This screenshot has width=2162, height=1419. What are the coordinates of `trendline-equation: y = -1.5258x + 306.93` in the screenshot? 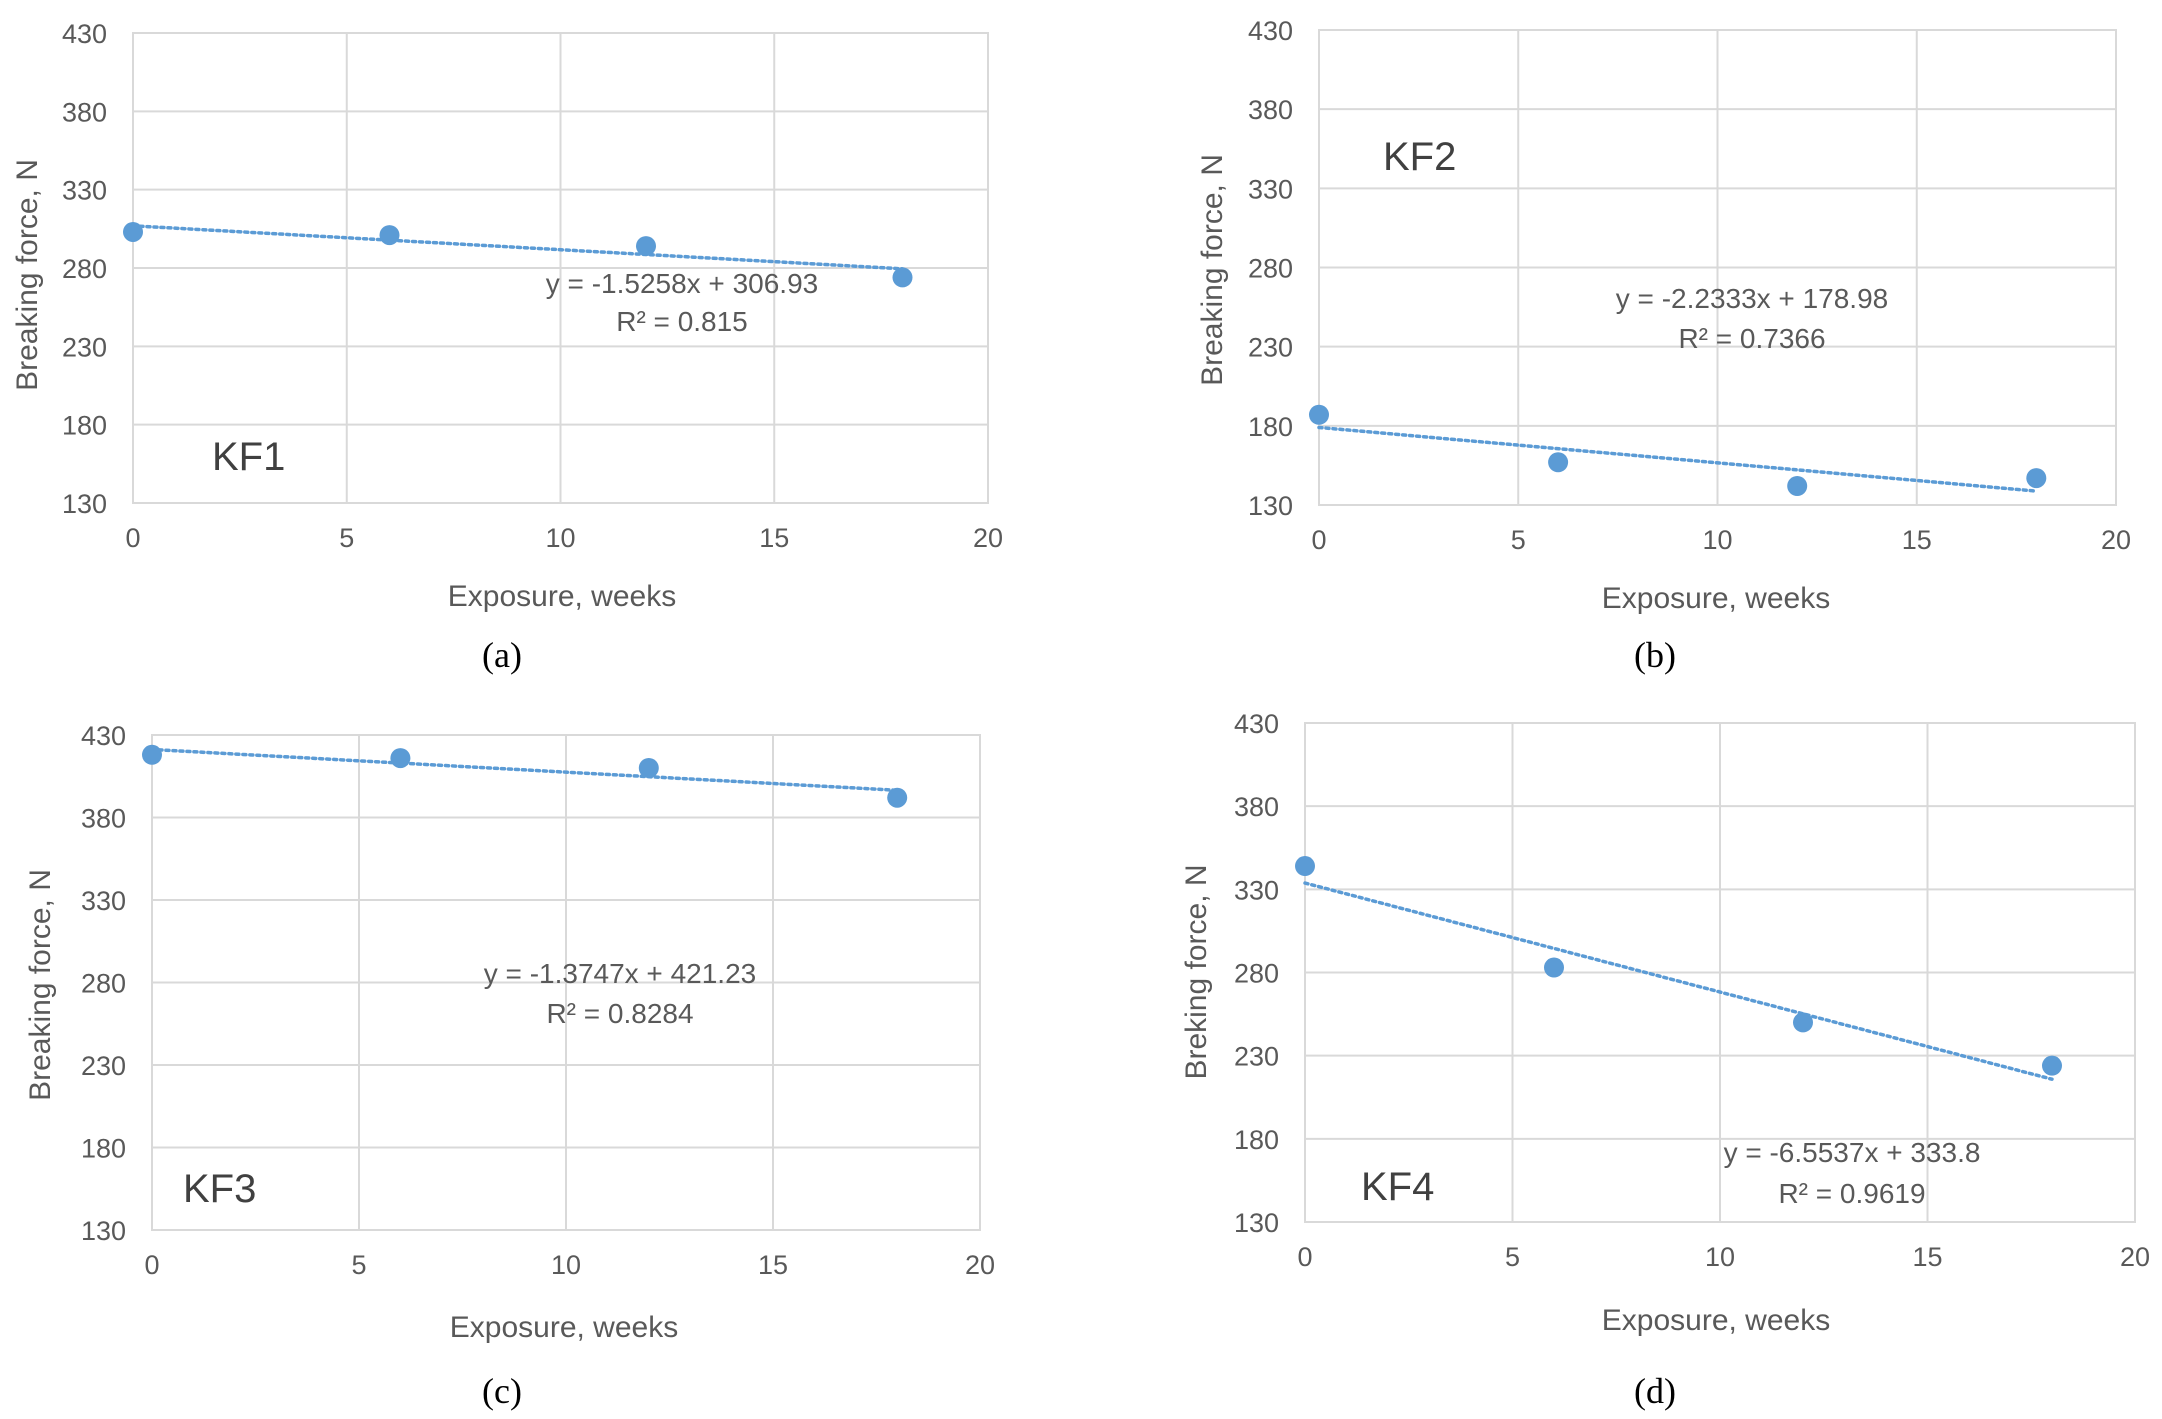 It's located at (682, 283).